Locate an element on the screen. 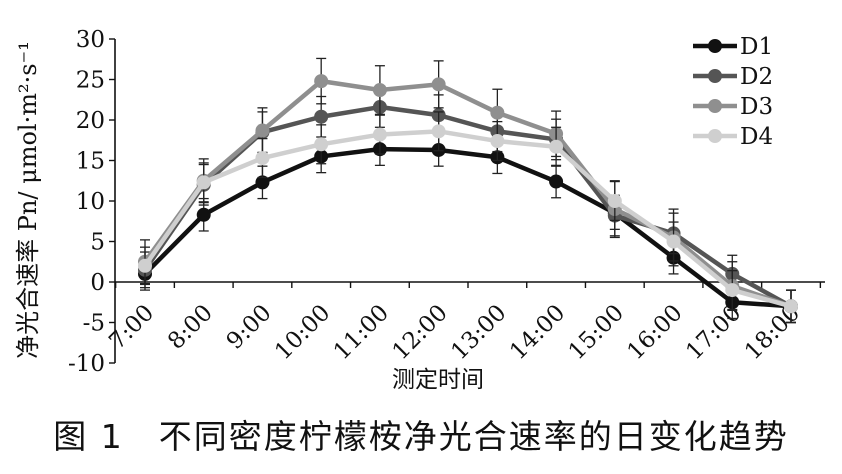  y-axis-label: 净光合速率 Pn/ μmol·m²·s⁻¹ is located at coordinates (28, 200).